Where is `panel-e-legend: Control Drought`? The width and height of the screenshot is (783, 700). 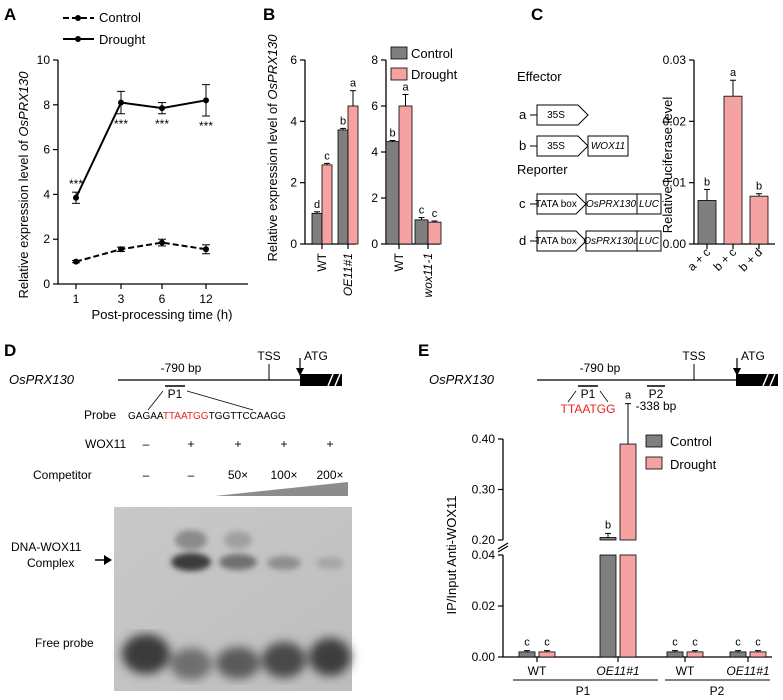
panel-e-legend: Control Drought is located at coordinates (681, 453).